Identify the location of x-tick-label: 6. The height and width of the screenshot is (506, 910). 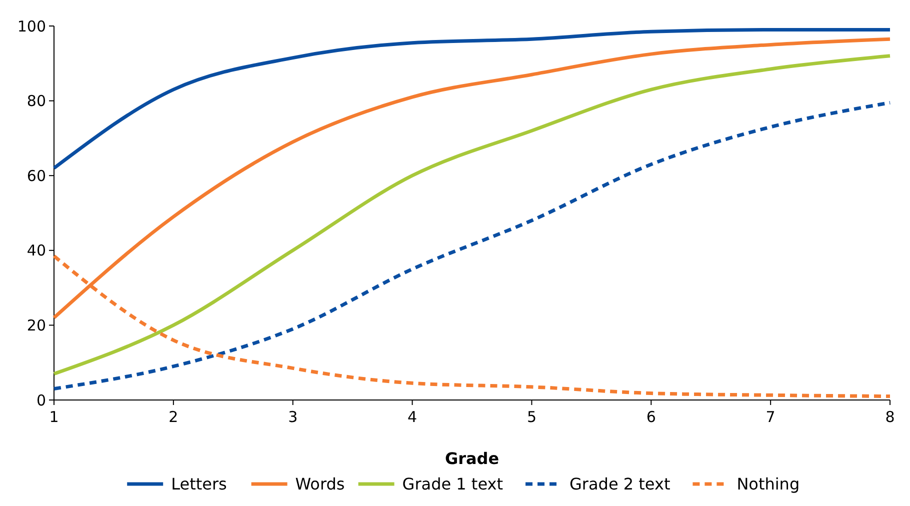
(651, 417).